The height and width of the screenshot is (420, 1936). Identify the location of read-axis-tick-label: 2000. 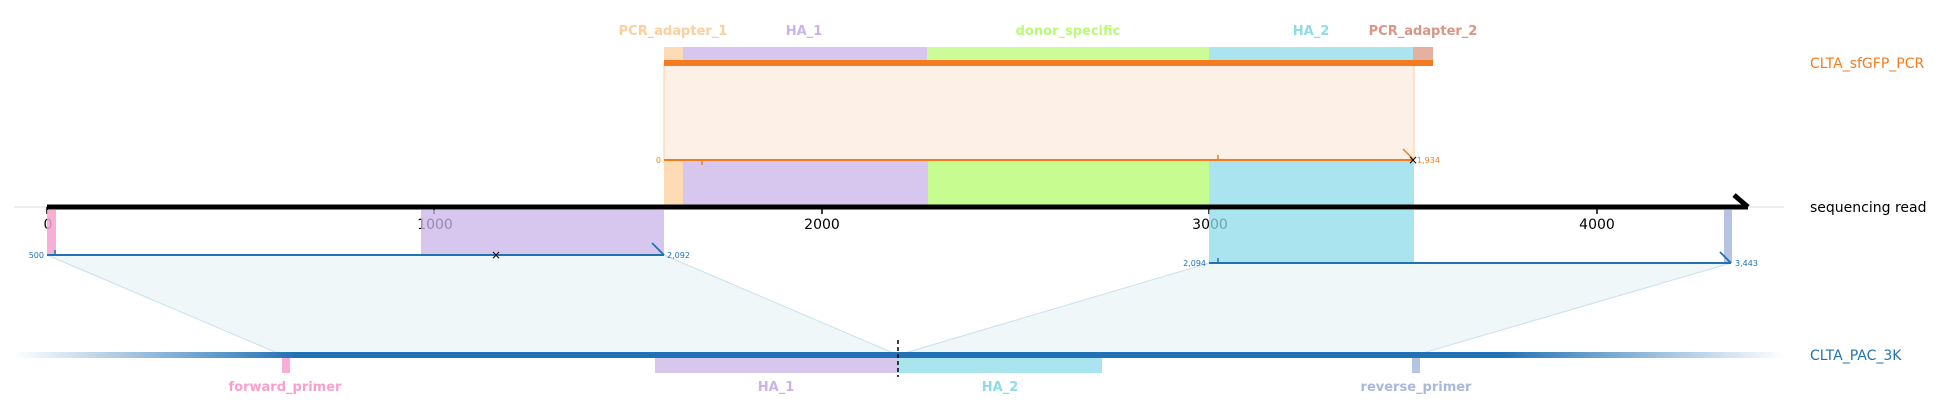
(822, 225).